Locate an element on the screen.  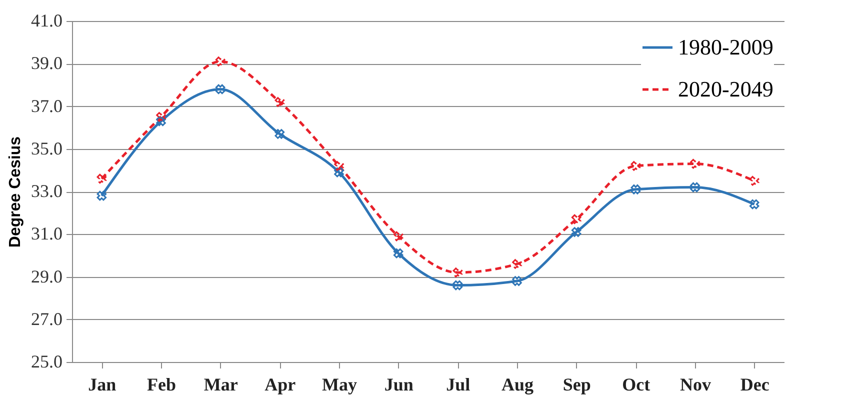
x-tick-label: Jul is located at coordinates (458, 384).